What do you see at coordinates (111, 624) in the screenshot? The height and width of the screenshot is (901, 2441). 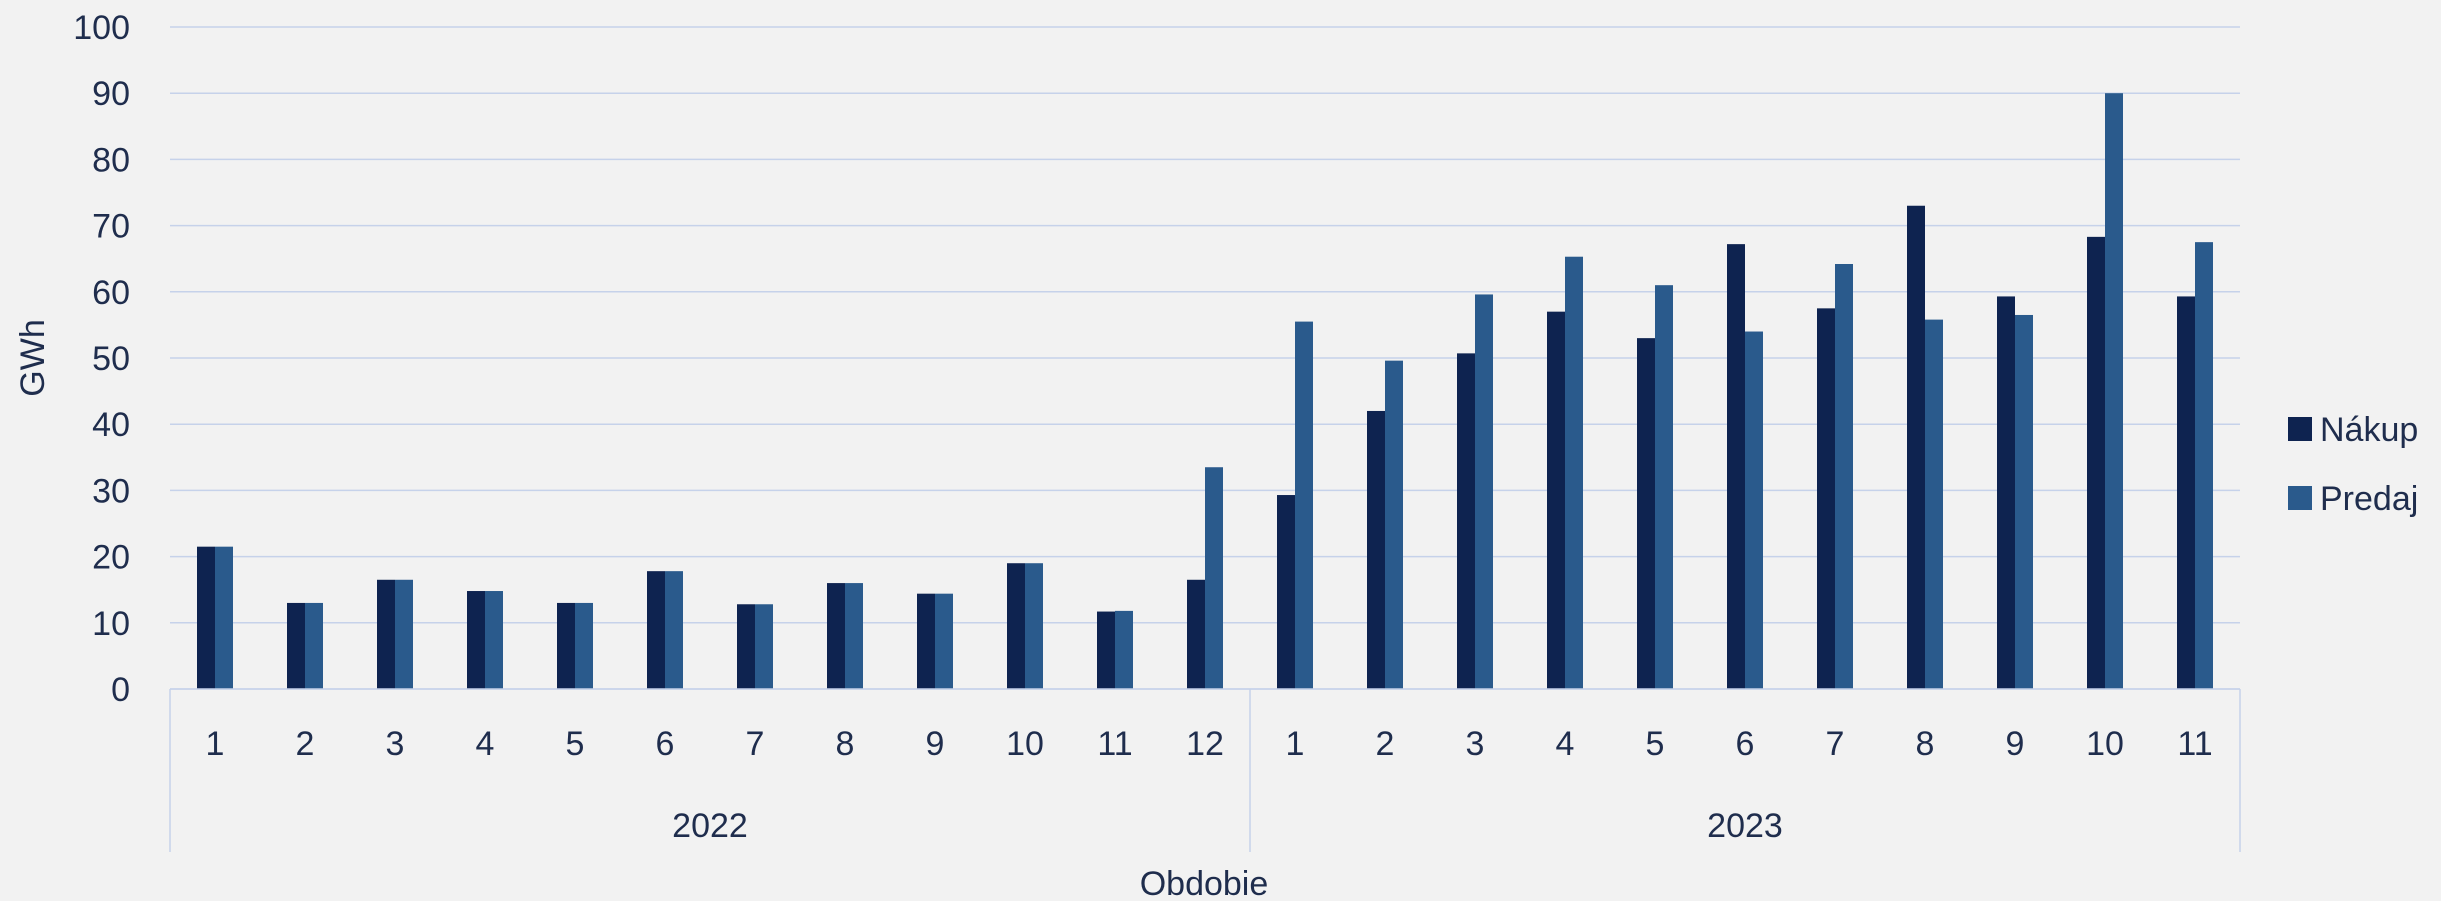 I see `y-tick-label: 10` at bounding box center [111, 624].